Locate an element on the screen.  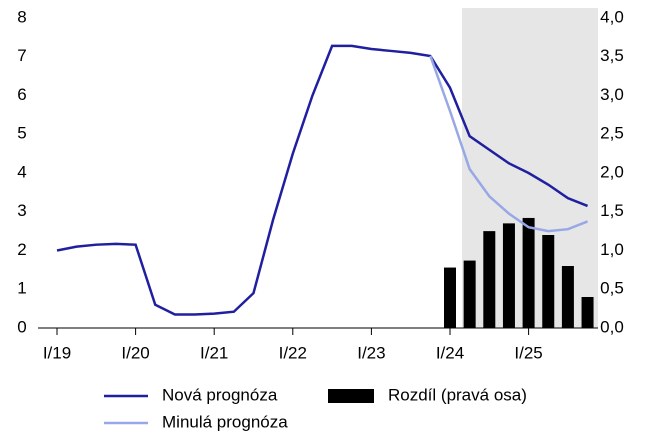
legend-swatch is located at coordinates (351, 396).